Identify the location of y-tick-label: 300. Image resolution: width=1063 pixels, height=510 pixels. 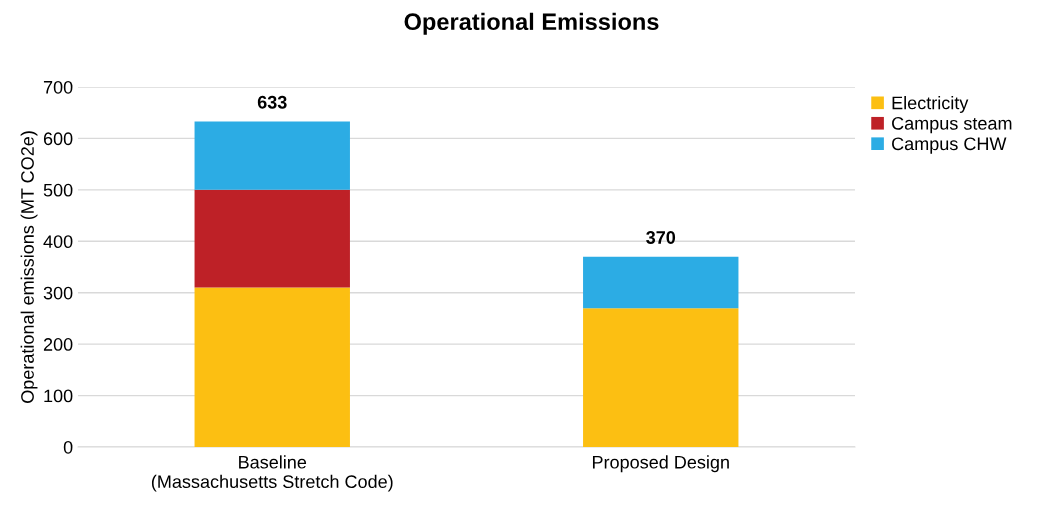
(58, 293).